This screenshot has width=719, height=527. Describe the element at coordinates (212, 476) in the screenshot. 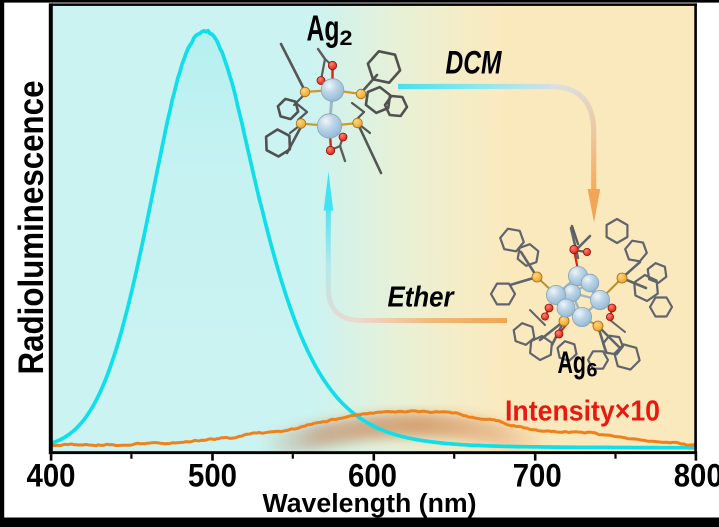

I see `svg-text: 500` at that location.